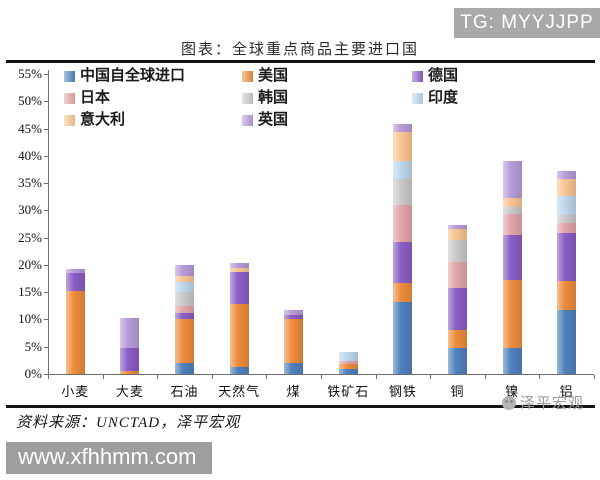 Image resolution: width=600 pixels, height=480 pixels. Describe the element at coordinates (443, 98) in the screenshot. I see `legend-label: 印度` at that location.